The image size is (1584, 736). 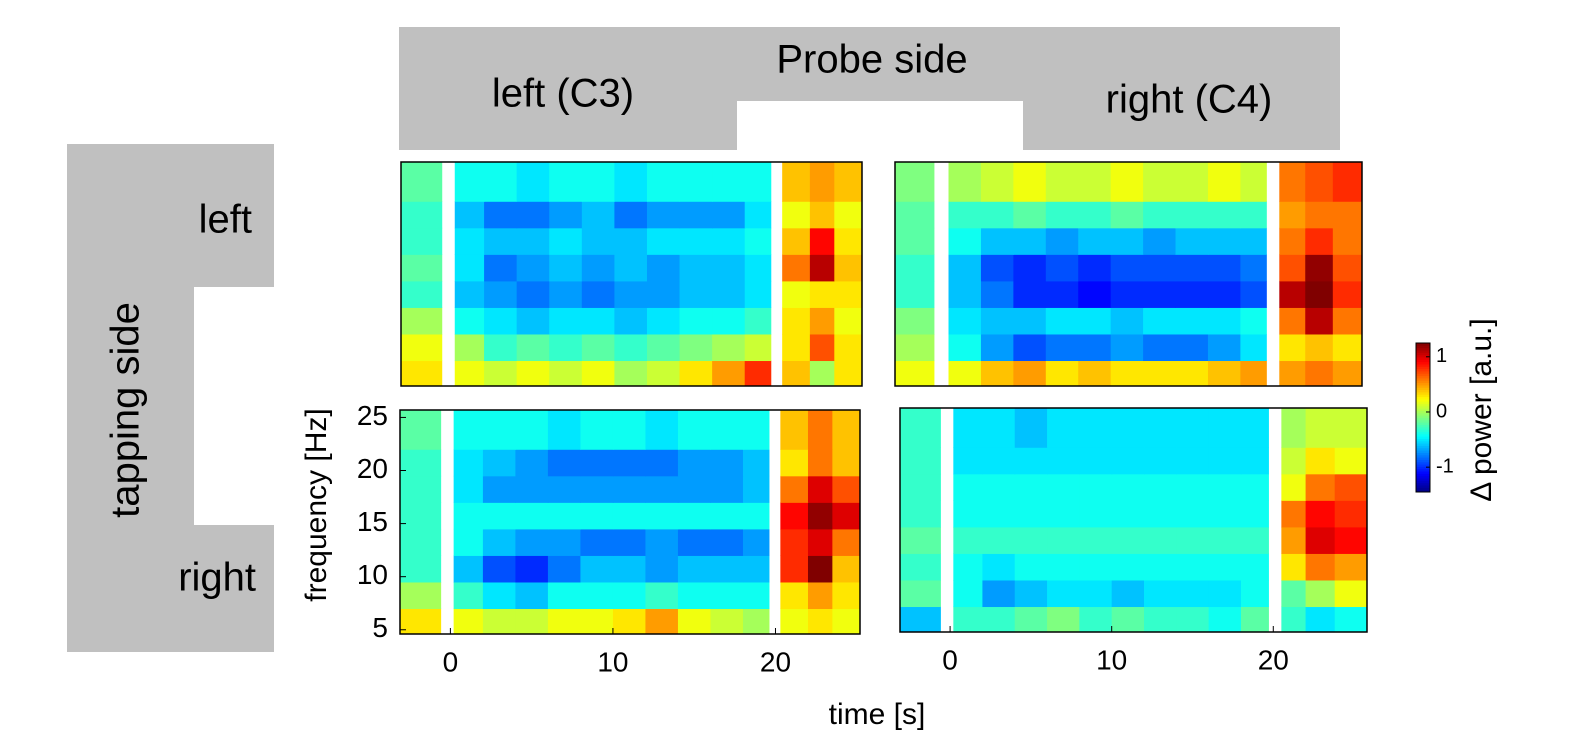 I want to click on colorbar-frame, so click(x=1423, y=417).